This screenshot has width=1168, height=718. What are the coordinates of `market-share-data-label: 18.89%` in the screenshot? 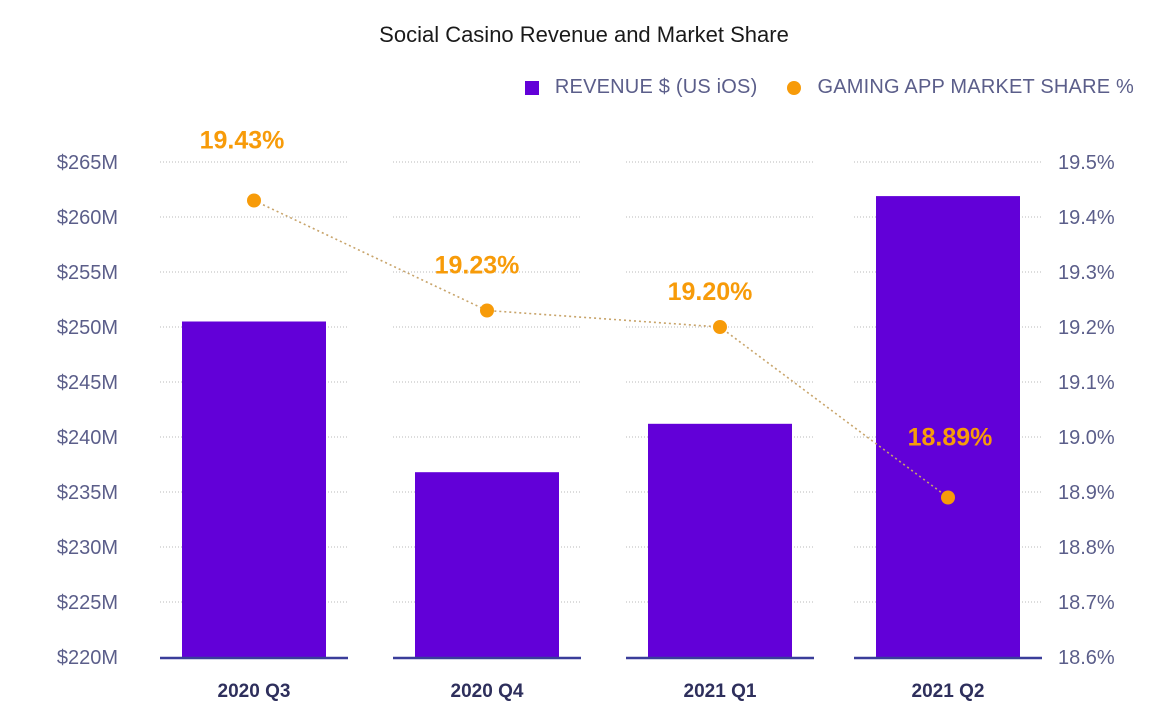 It's located at (950, 438).